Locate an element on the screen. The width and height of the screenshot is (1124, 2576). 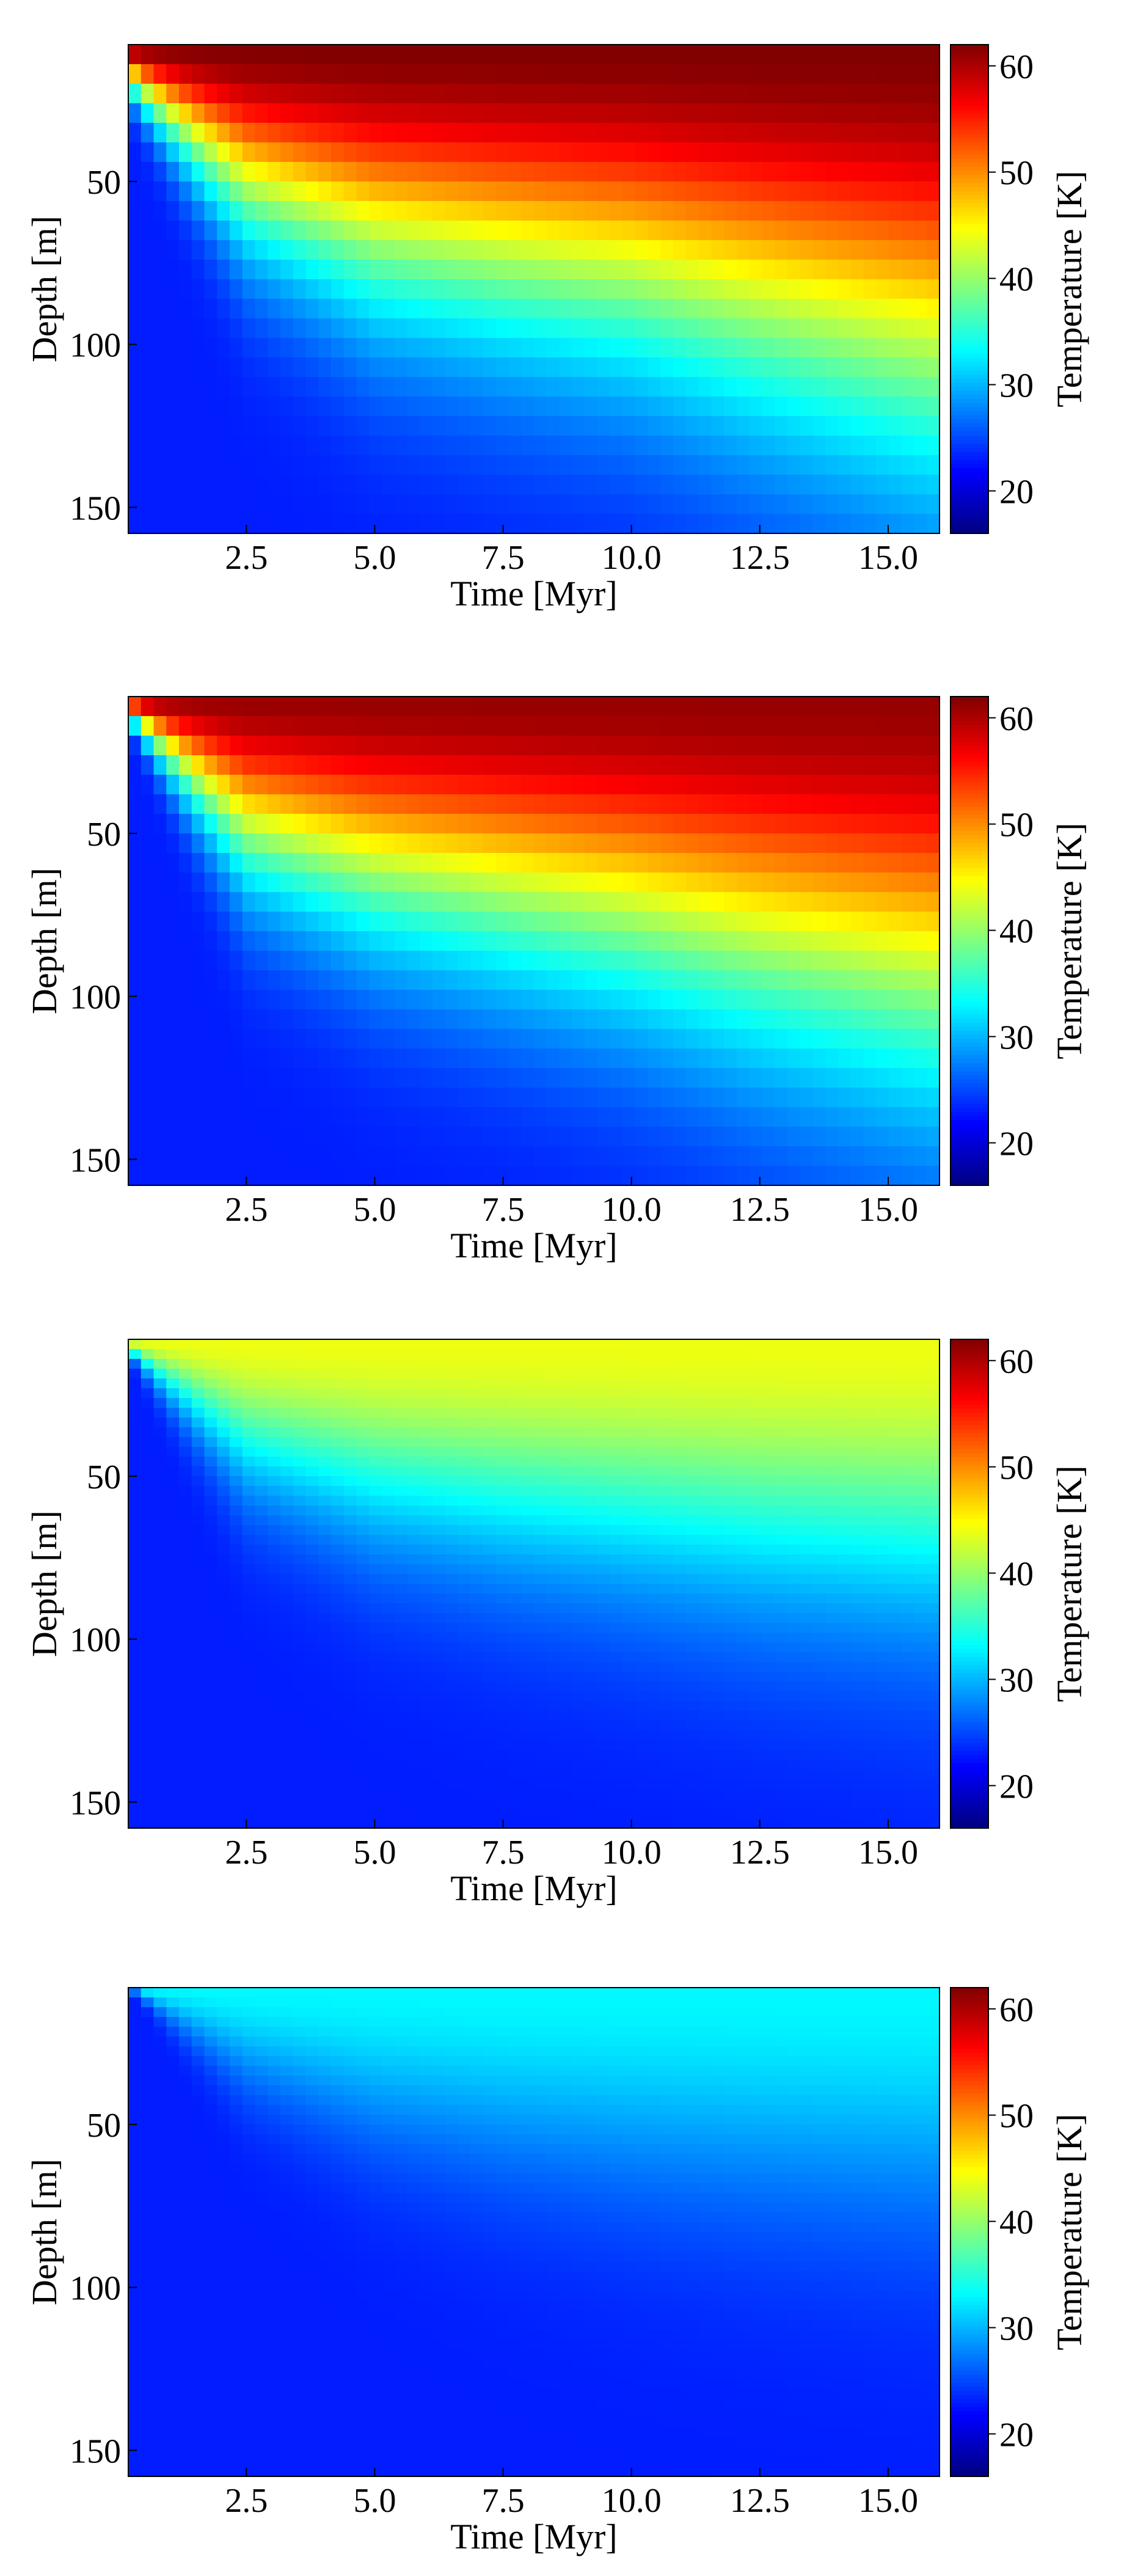
colorbar-tick-label: 30 is located at coordinates (1017, 386).